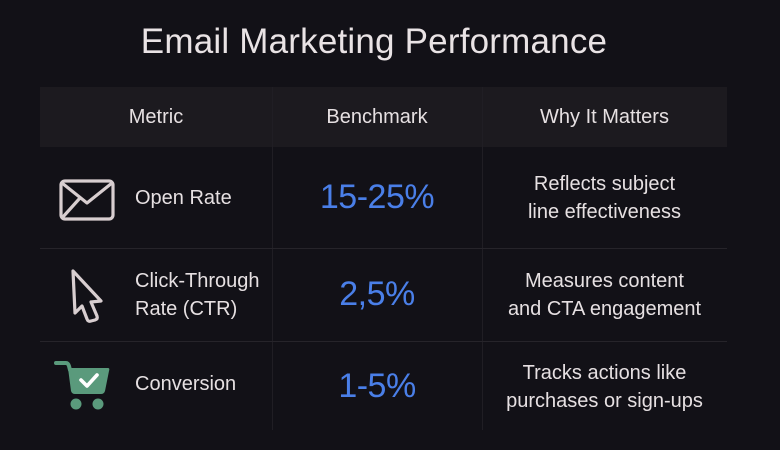 The width and height of the screenshot is (780, 450). What do you see at coordinates (377, 116) in the screenshot?
I see `header-benchmark: Benchmark` at bounding box center [377, 116].